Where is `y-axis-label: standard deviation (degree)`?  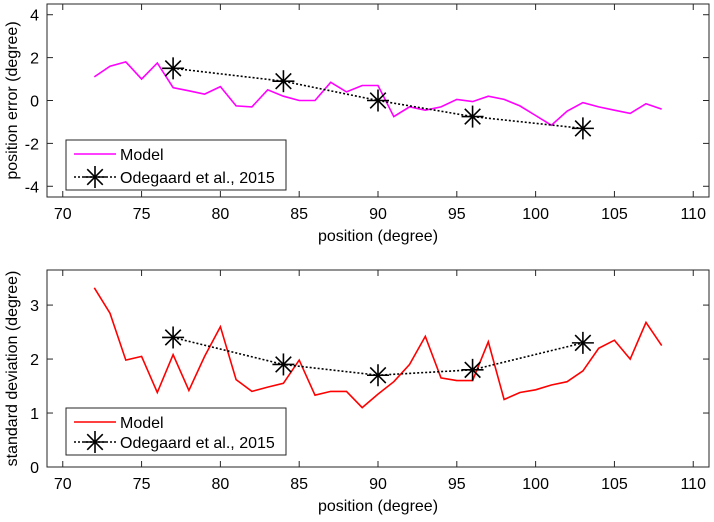 y-axis-label: standard deviation (degree) is located at coordinates (12, 369).